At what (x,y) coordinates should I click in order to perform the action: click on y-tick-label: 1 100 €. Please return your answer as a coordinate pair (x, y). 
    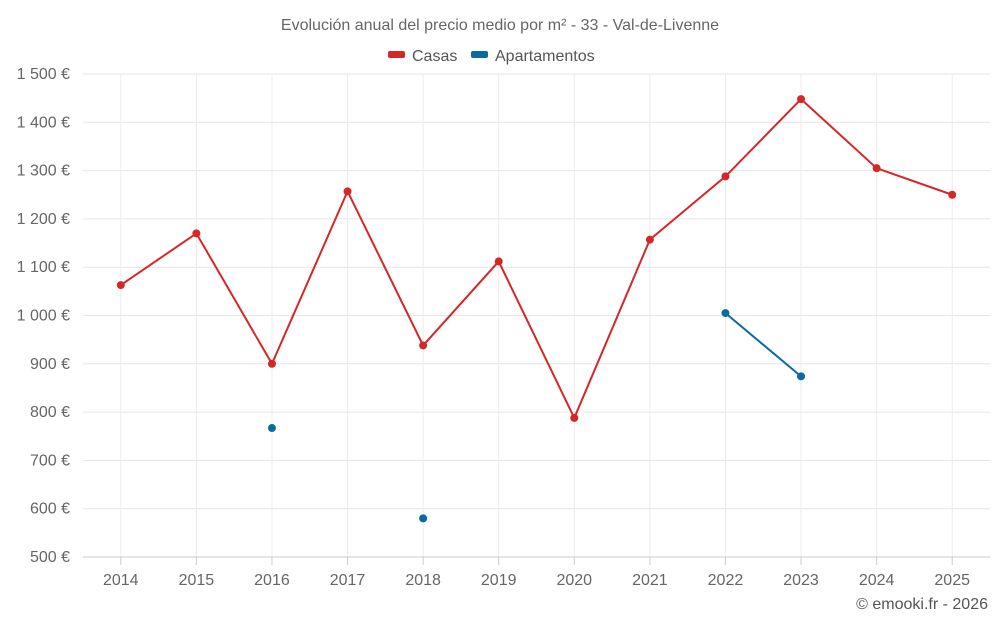
    Looking at the image, I should click on (43, 267).